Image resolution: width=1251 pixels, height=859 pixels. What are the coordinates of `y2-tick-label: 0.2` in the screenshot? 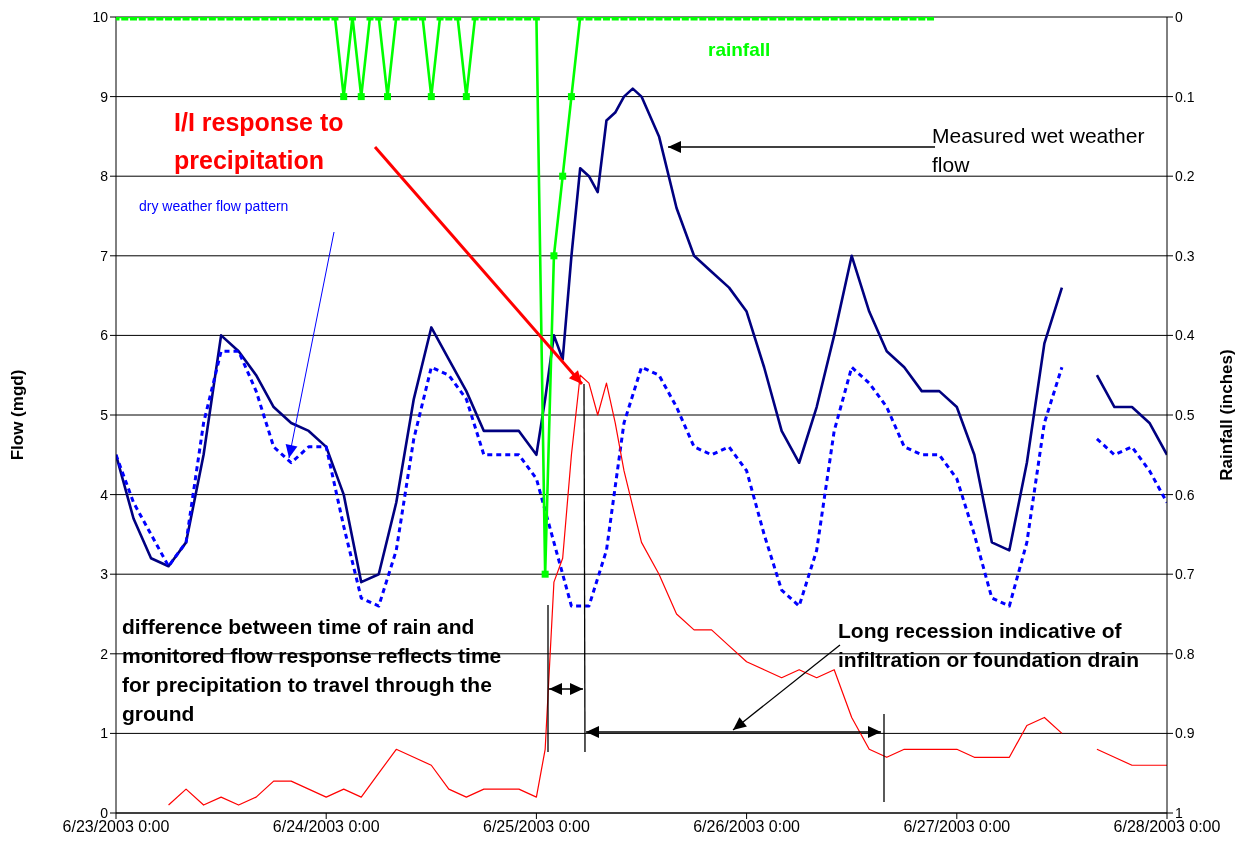 It's located at (1185, 176).